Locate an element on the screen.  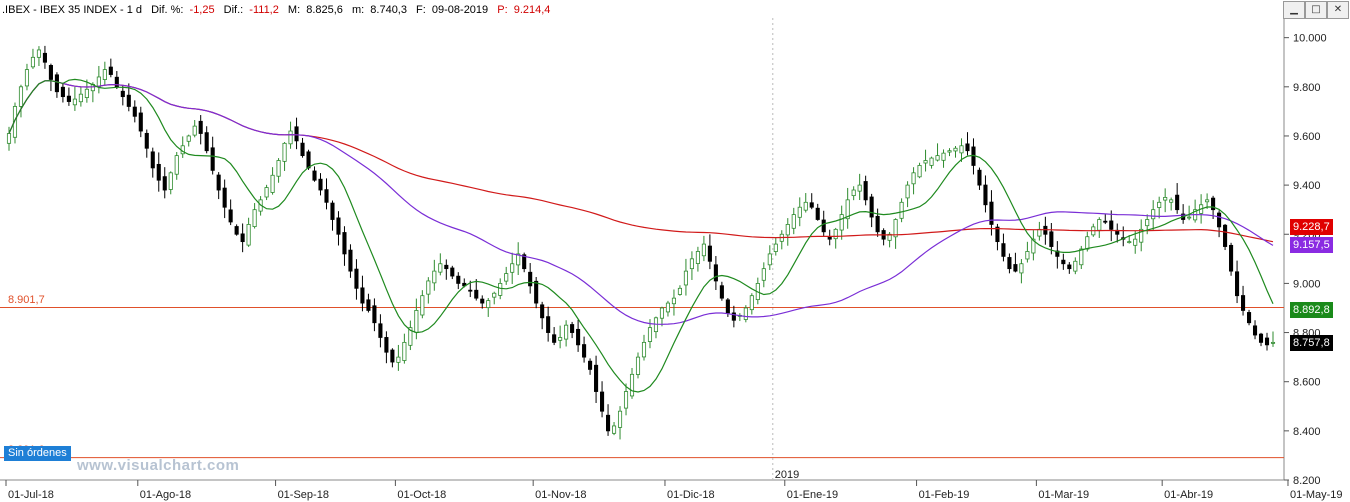
header-min-value: 8.740,3 is located at coordinates (388, 10).